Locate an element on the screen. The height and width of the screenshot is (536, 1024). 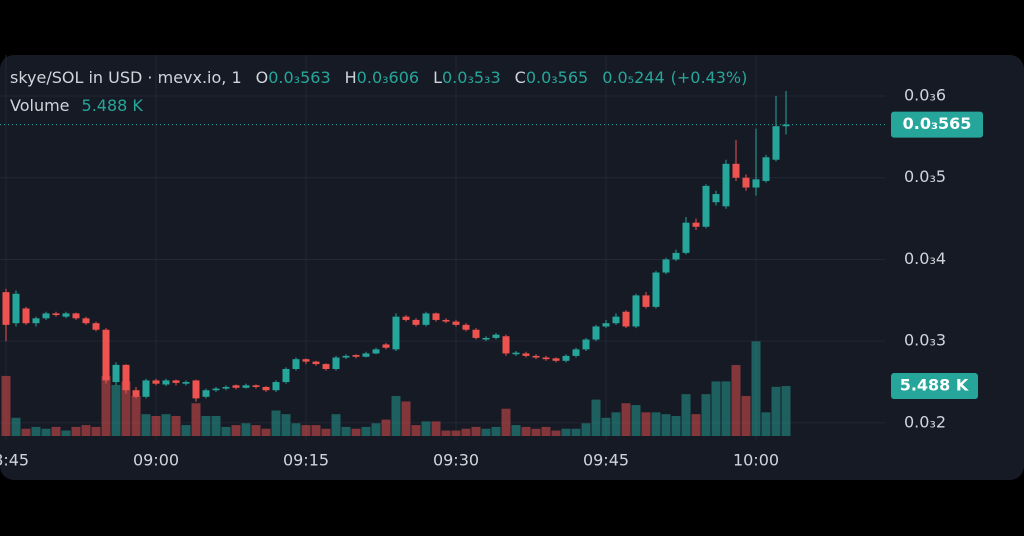
volume-line: Volume 5.488 K is located at coordinates (378, 106).